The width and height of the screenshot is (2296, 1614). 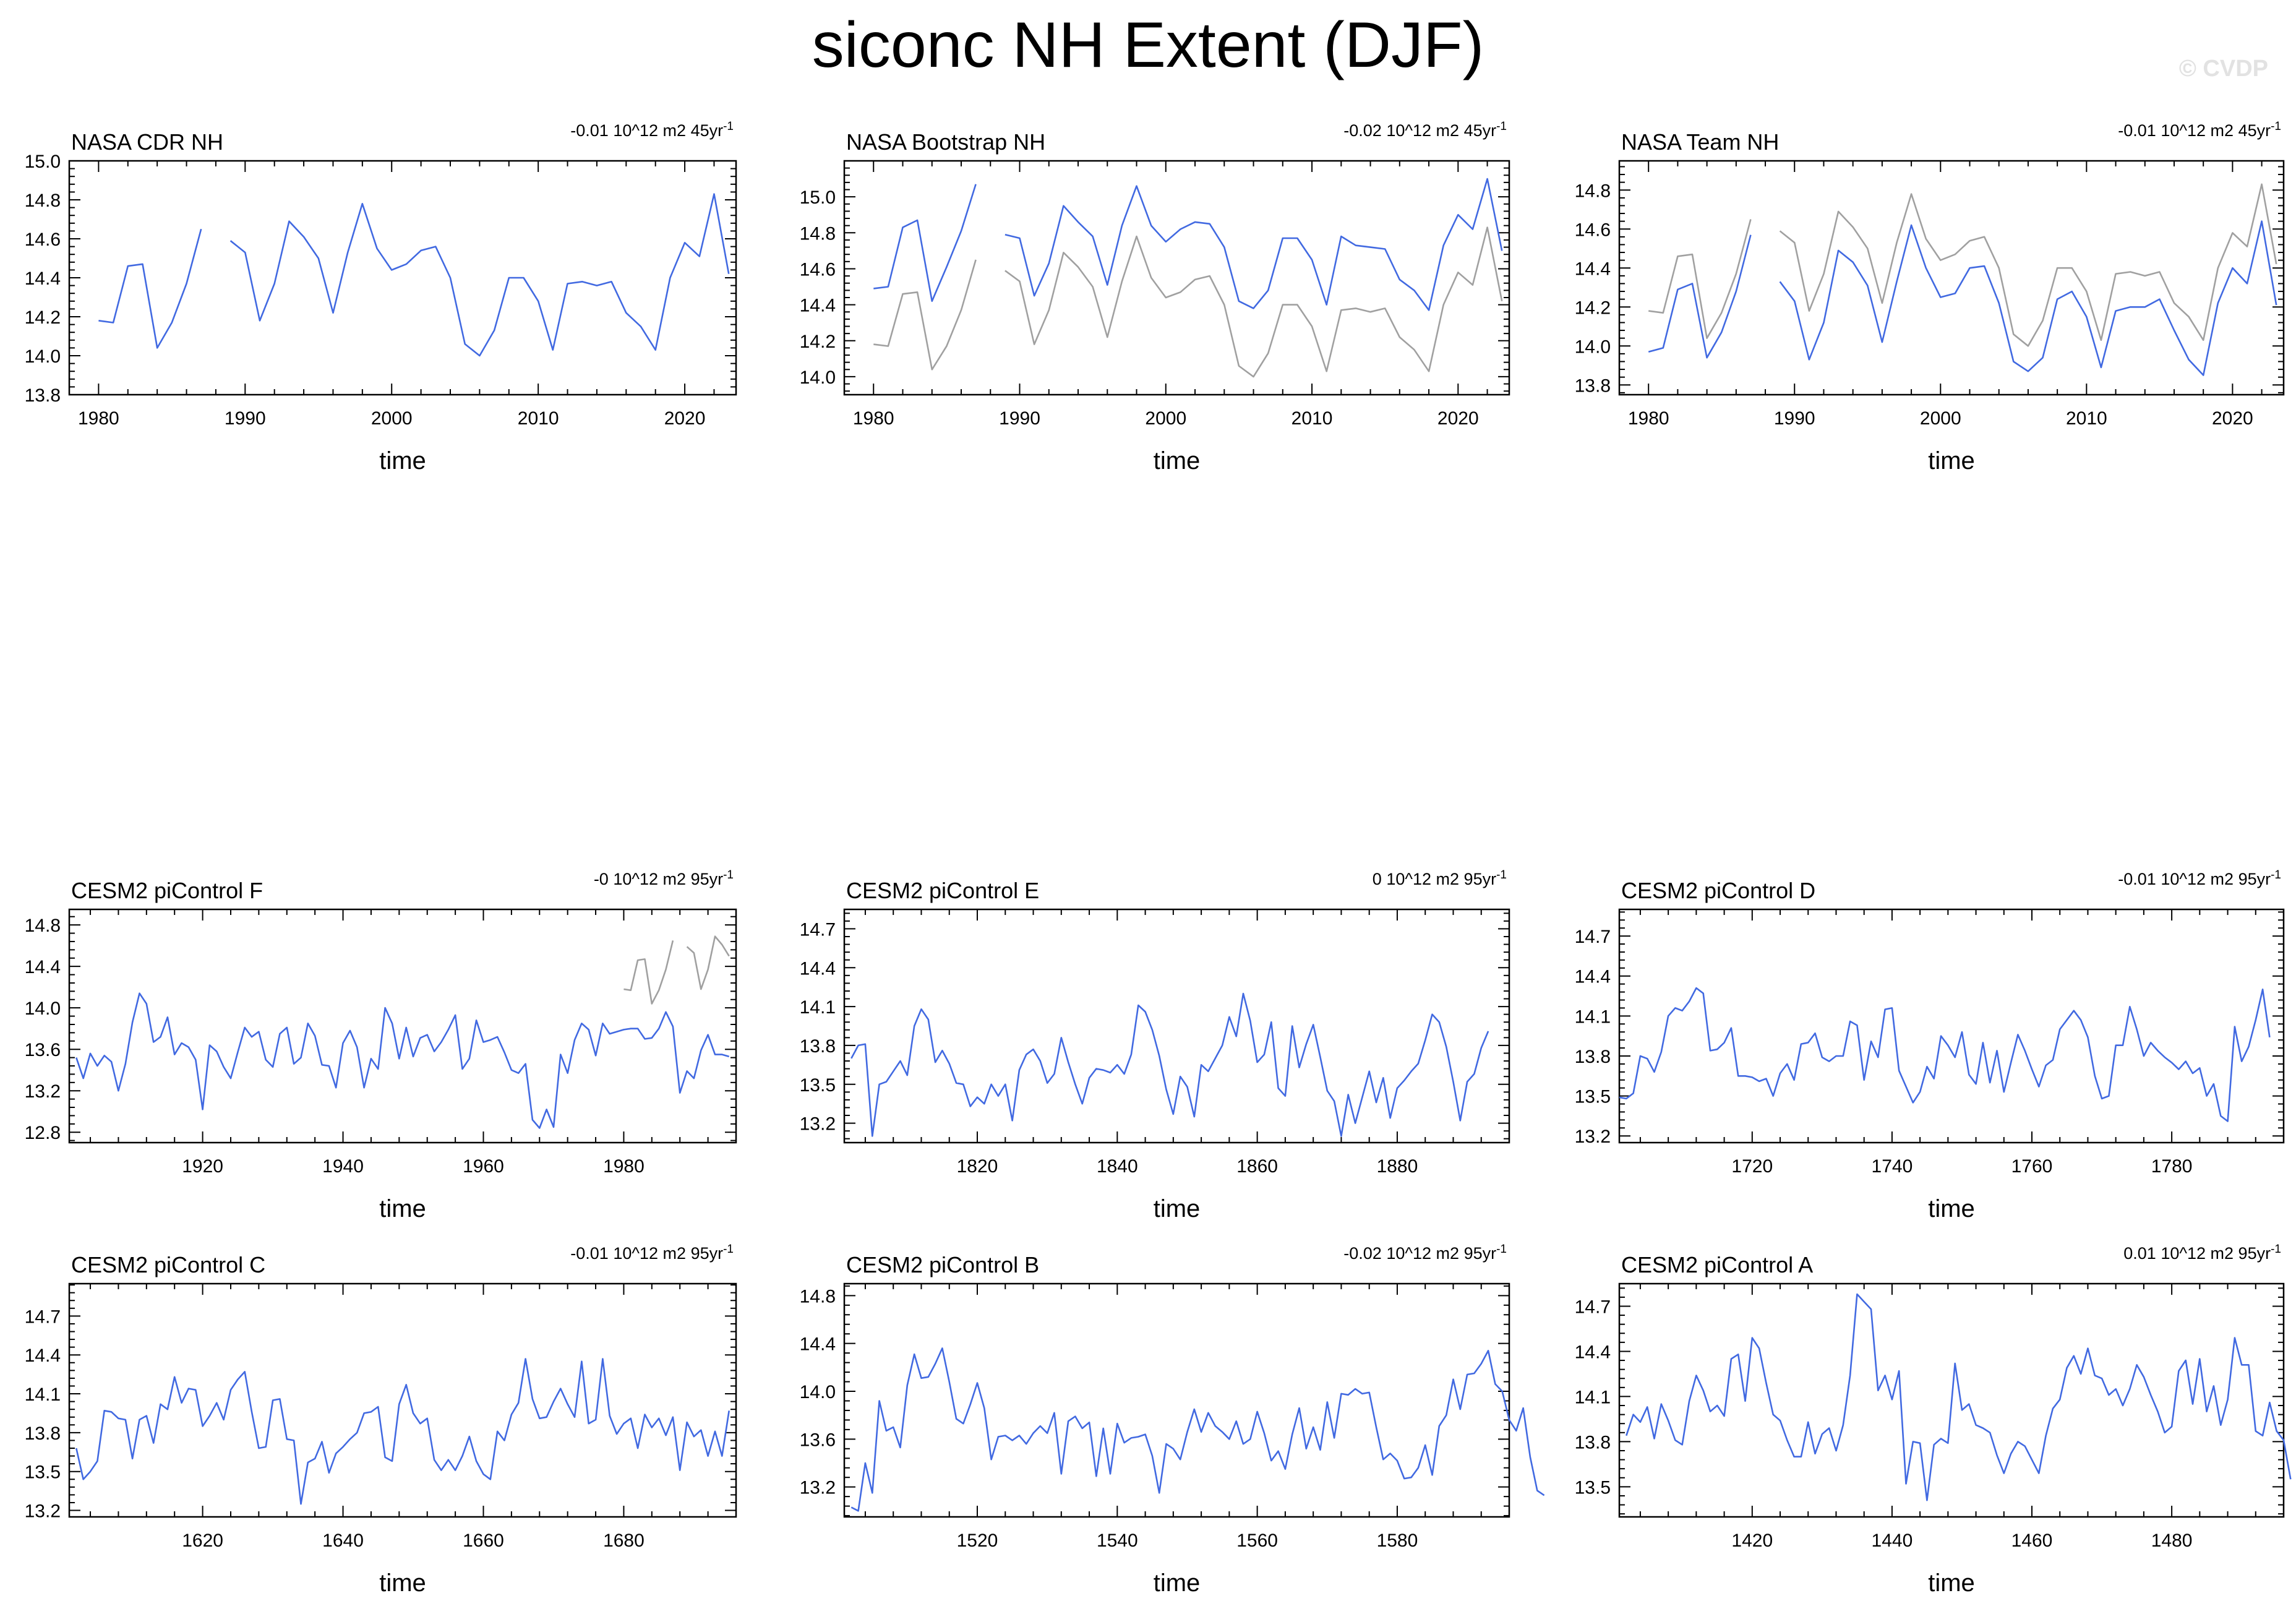 I want to click on x-tick-label: 1680, so click(x=624, y=1540).